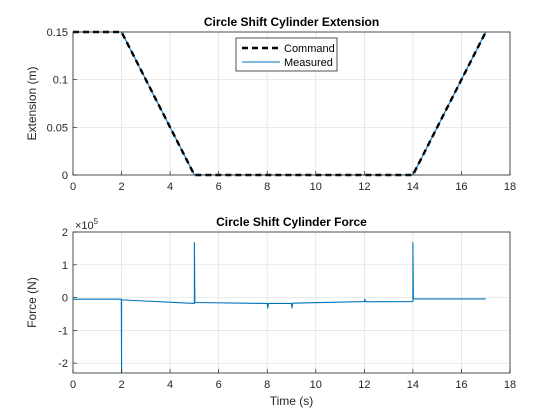 This screenshot has height=420, width=560. What do you see at coordinates (65, 266) in the screenshot?
I see `y-tick-label: 1` at bounding box center [65, 266].